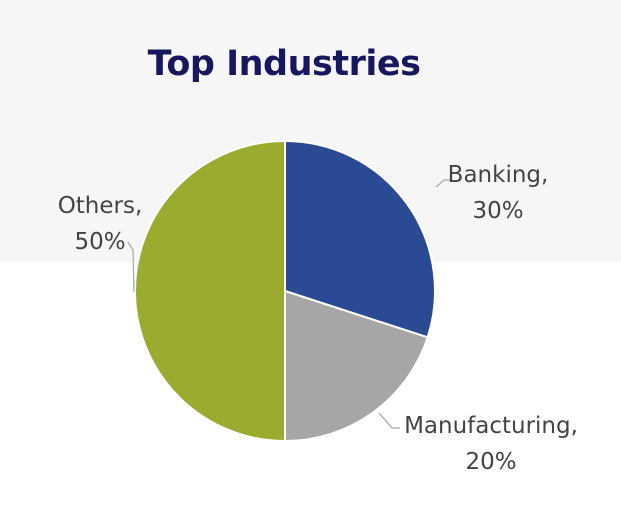 The image size is (621, 532). What do you see at coordinates (497, 211) in the screenshot?
I see `data-label-banking-value: 30%` at bounding box center [497, 211].